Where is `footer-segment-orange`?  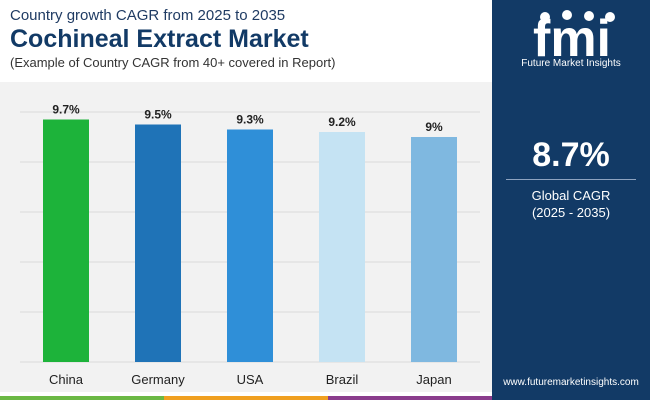 footer-segment-orange is located at coordinates (246, 398).